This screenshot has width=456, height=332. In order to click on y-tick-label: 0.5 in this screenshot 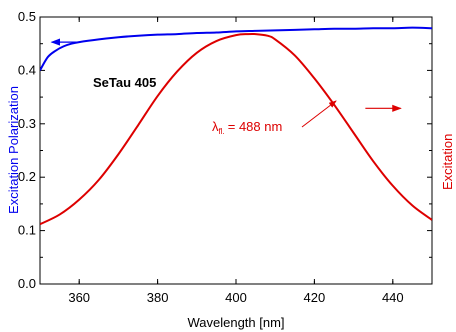, I will do `click(27, 16)`.